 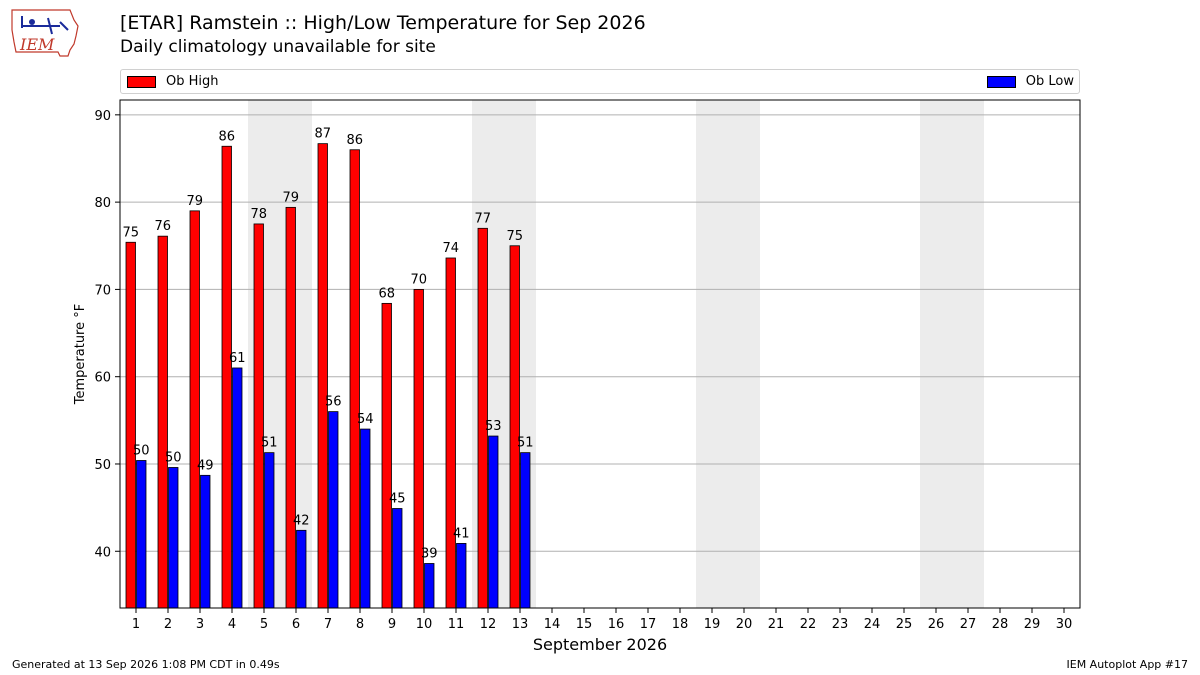 I want to click on data-label-high: 87, so click(x=322, y=134).